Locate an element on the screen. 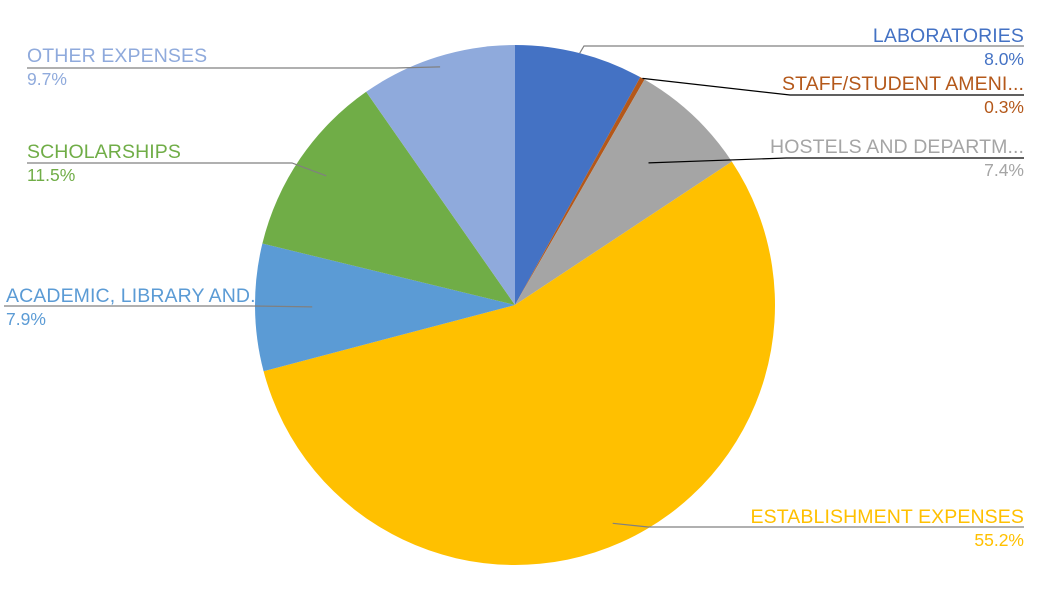 The image size is (1051, 614). callout-establishment-expenses: ESTABLISHMENT EXPENSES 55.2% is located at coordinates (887, 528).